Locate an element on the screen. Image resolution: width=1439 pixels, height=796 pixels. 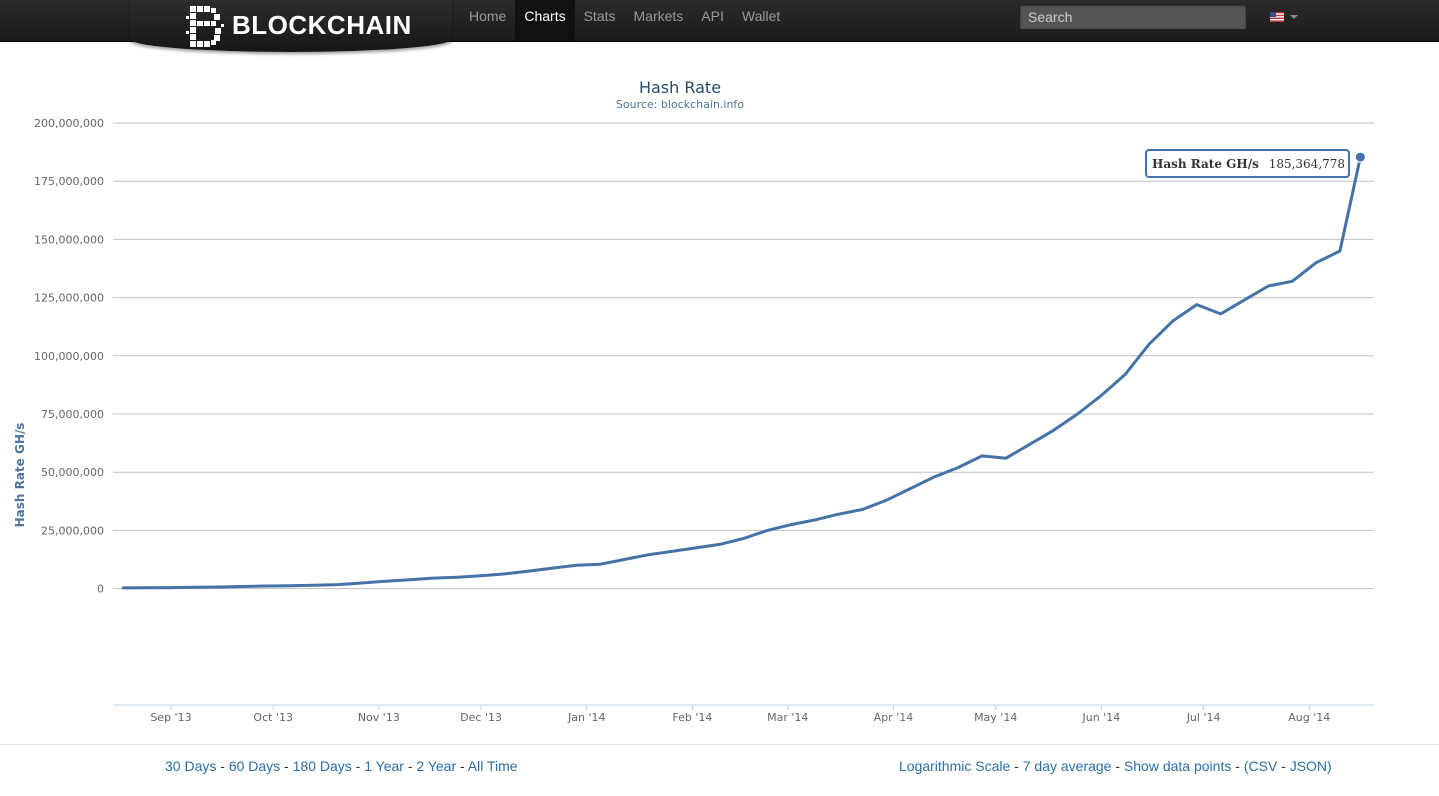
nav-charts: Charts is located at coordinates (545, 20).